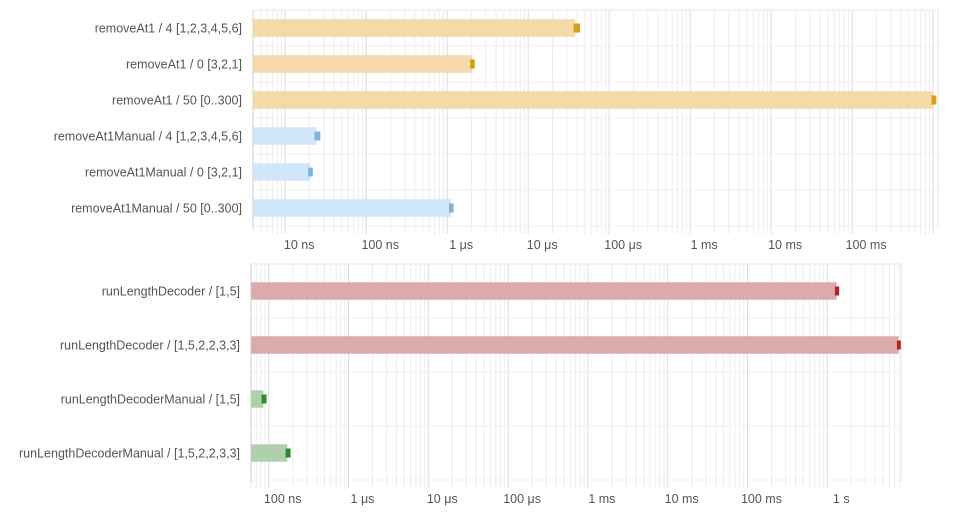 The height and width of the screenshot is (526, 958). I want to click on category-label: runLengthDecoderManual / [1,5], so click(150, 400).